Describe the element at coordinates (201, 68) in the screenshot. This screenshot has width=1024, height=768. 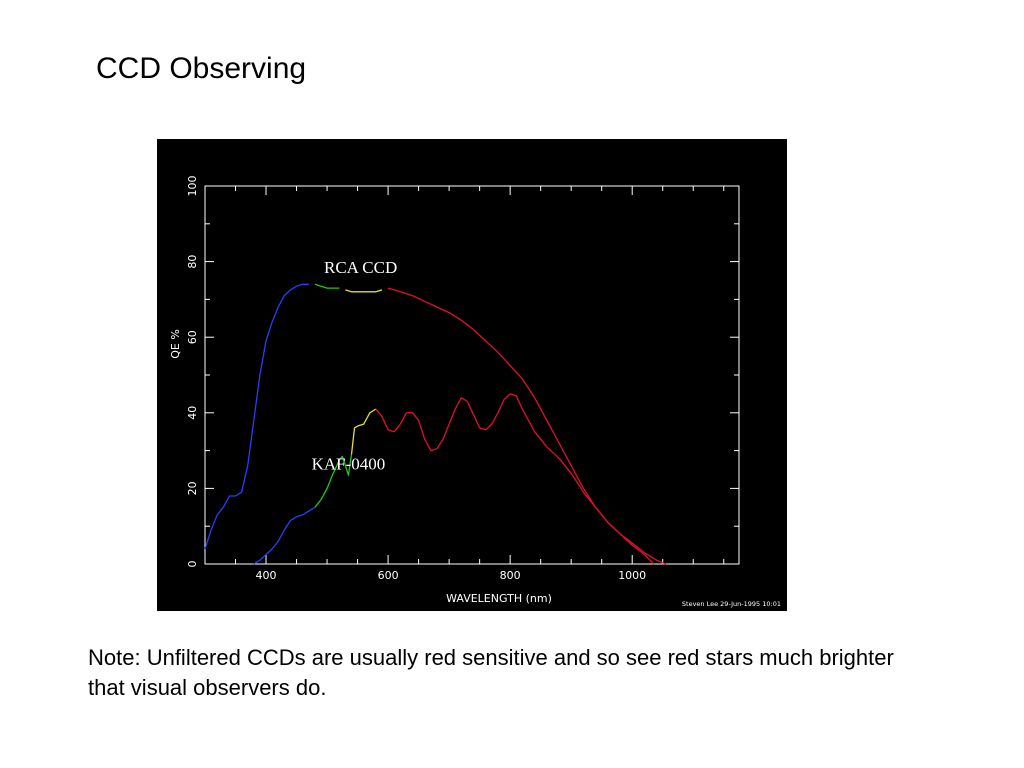
I see `slide-title: CCD Observing` at that location.